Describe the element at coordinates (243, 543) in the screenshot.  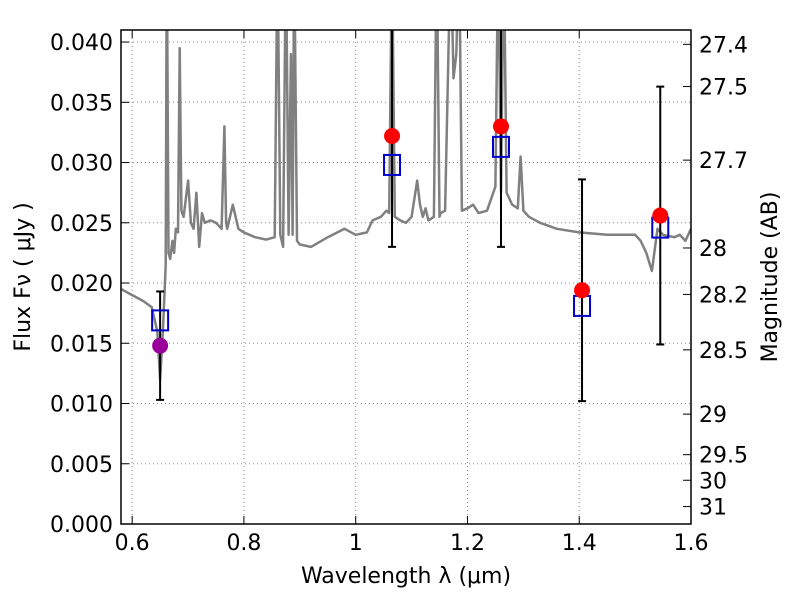
I see `x-tick-label: 0.8` at that location.